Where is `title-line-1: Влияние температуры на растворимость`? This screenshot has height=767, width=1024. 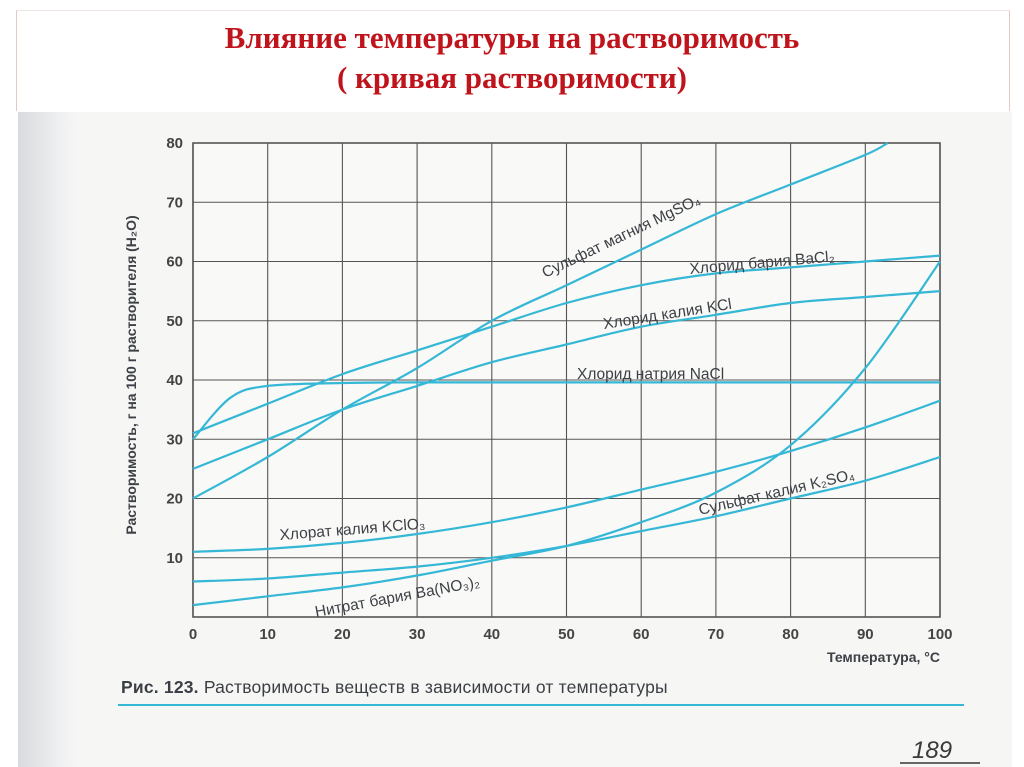
title-line-1: Влияние температуры на растворимость is located at coordinates (512, 37).